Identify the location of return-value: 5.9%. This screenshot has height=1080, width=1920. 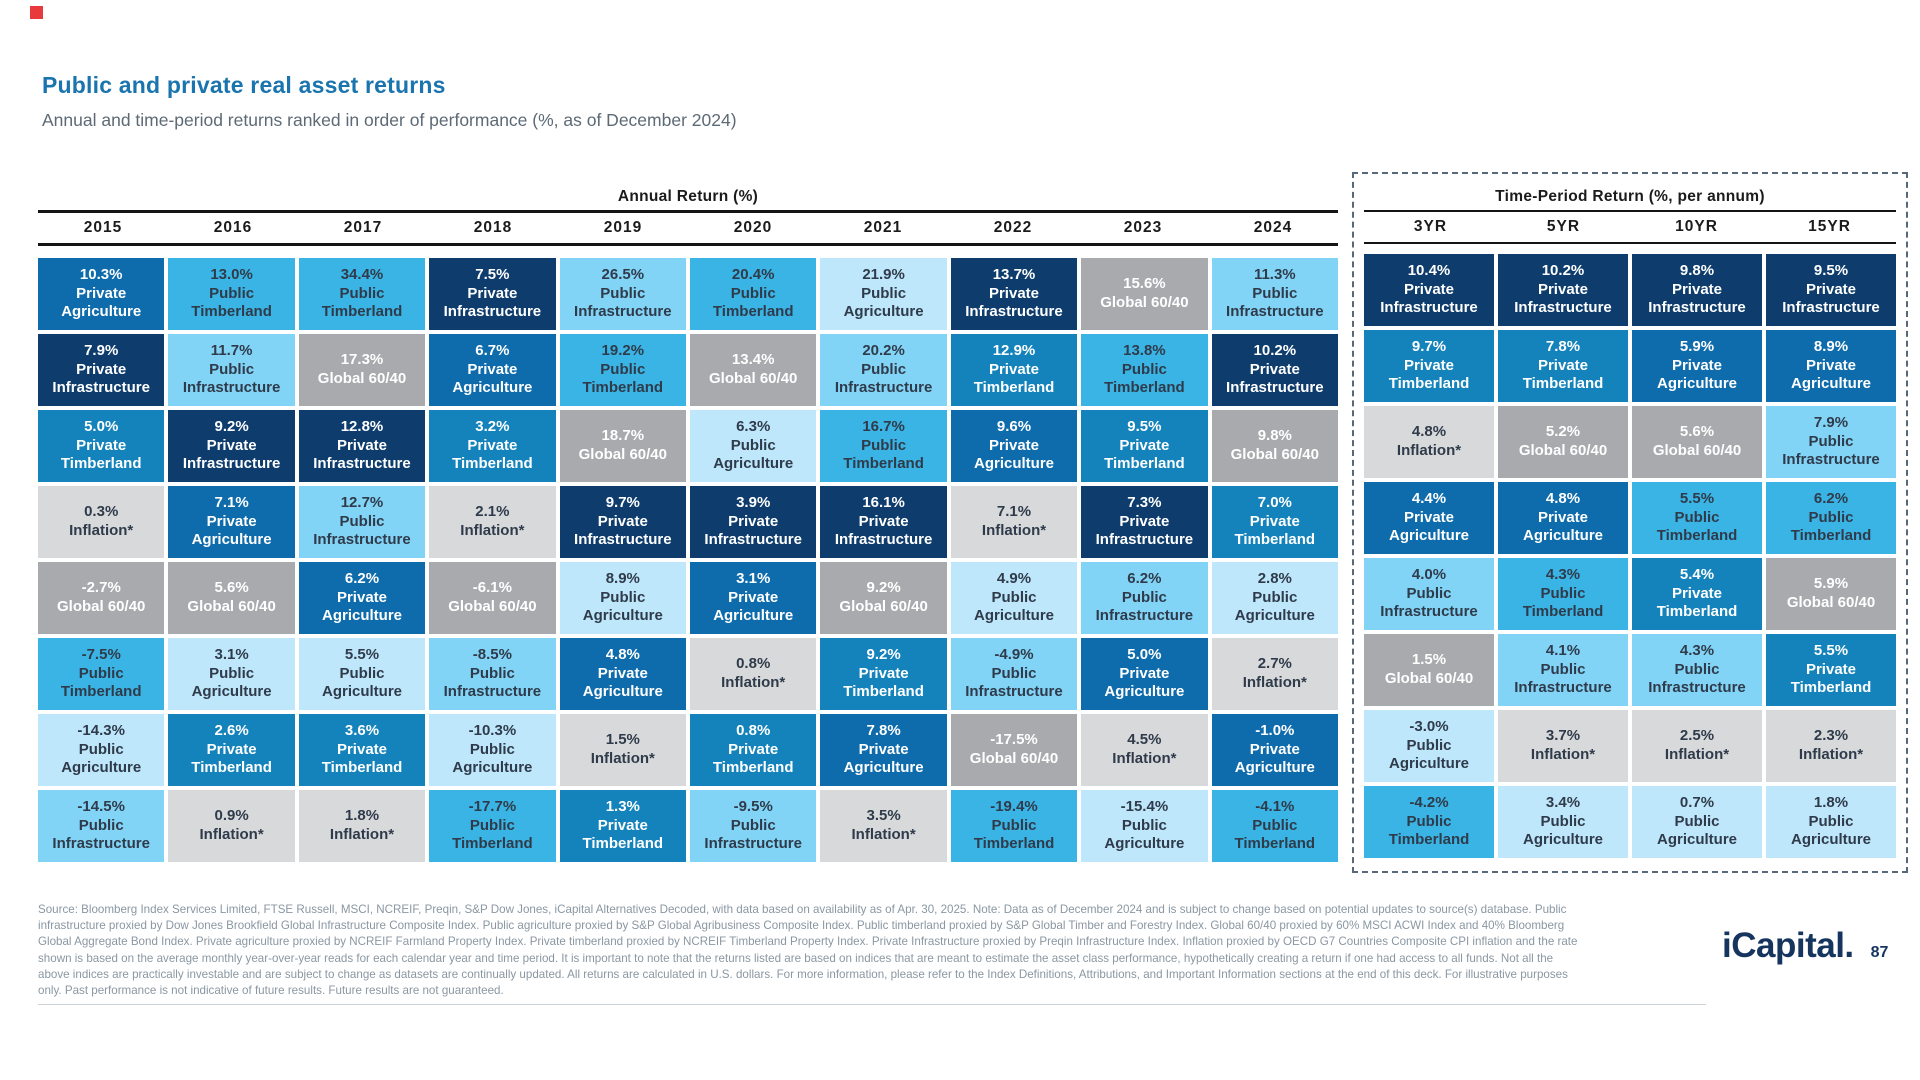
(1697, 347).